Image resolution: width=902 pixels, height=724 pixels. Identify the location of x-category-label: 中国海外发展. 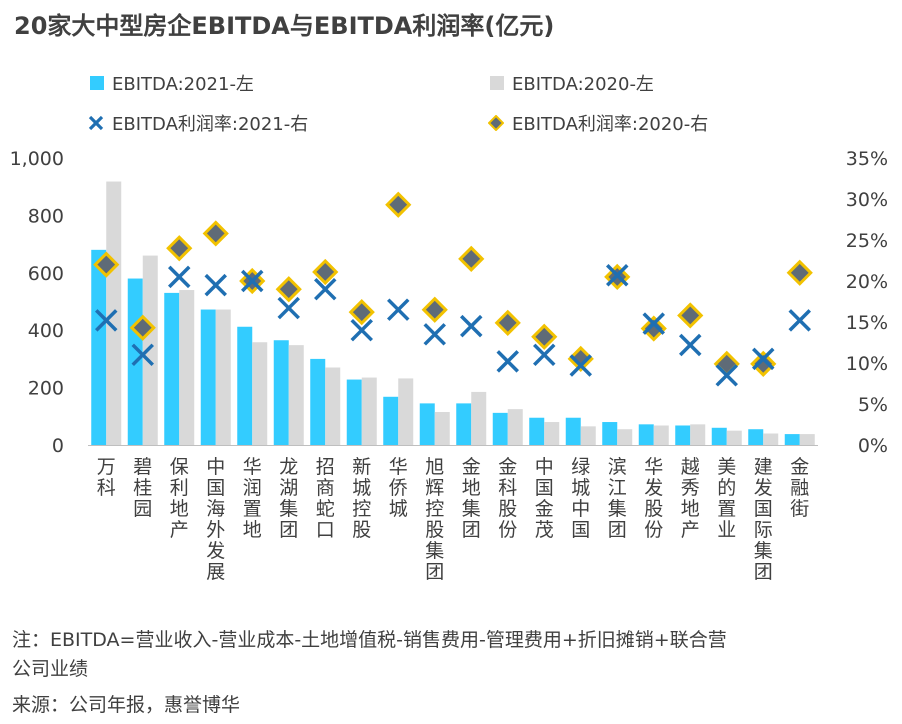
(215, 519).